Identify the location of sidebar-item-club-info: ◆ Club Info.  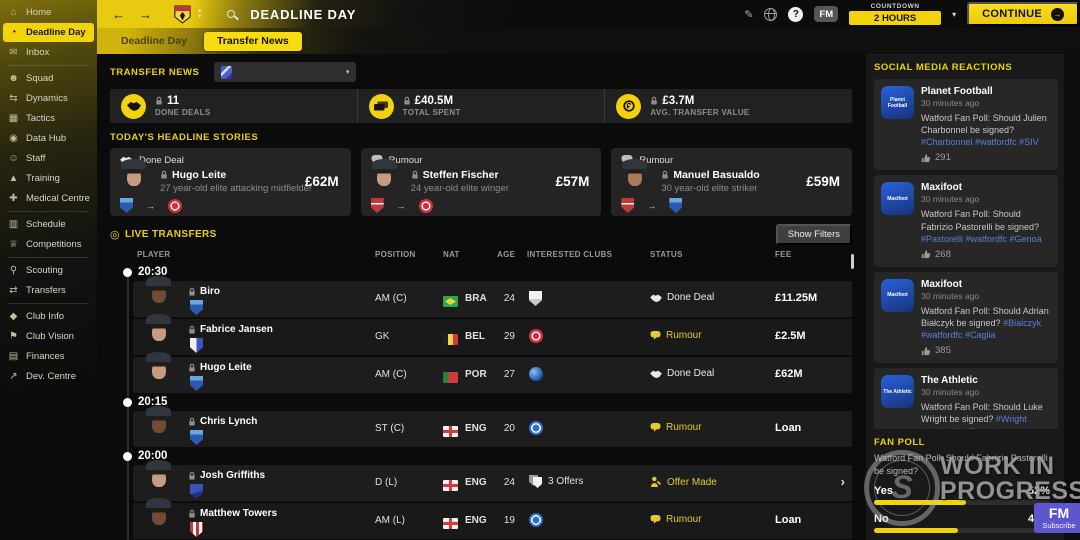
(37, 316).